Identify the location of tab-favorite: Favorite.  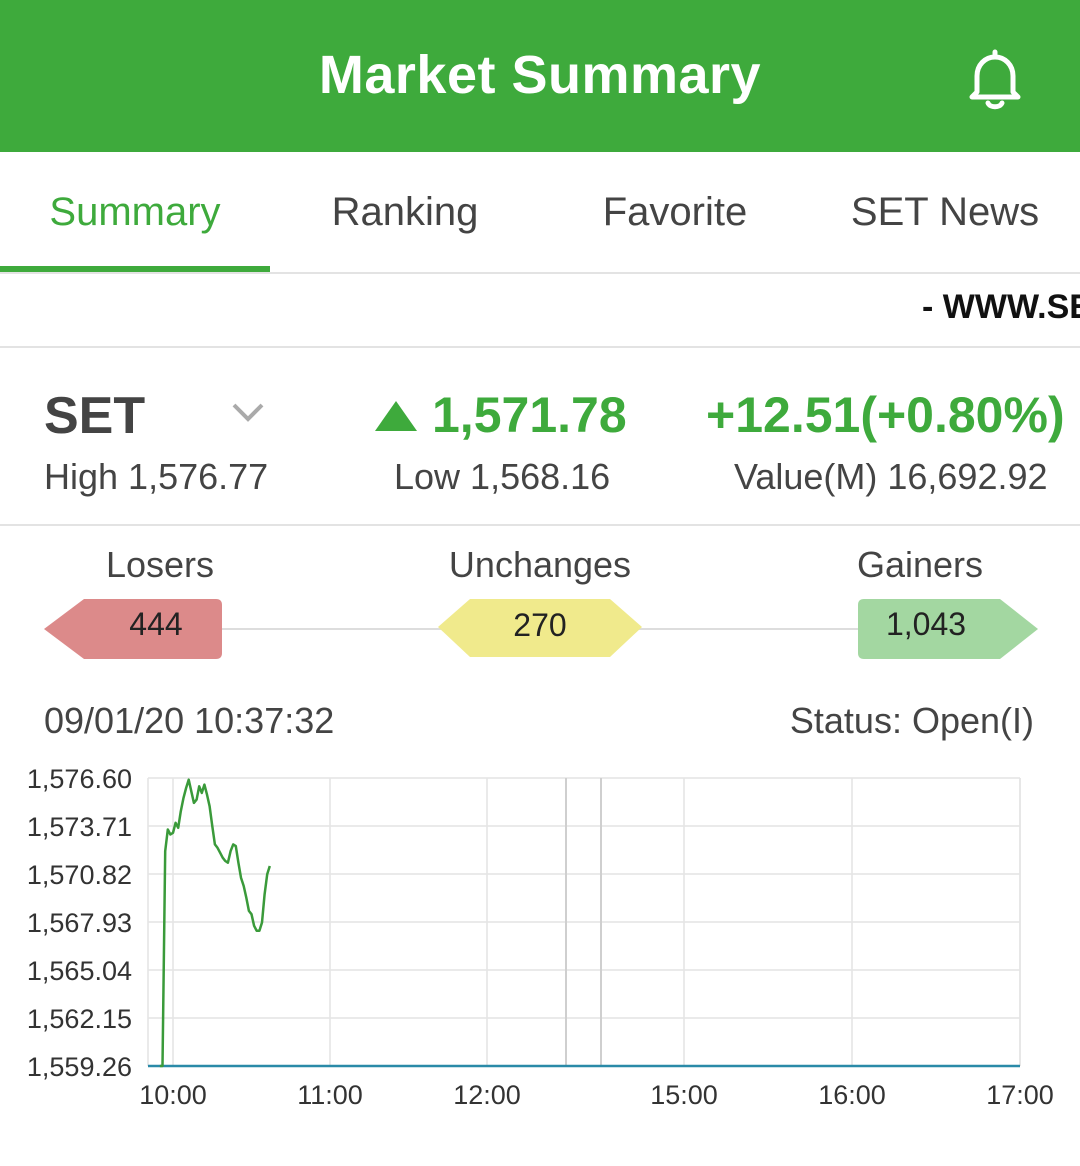
(675, 211).